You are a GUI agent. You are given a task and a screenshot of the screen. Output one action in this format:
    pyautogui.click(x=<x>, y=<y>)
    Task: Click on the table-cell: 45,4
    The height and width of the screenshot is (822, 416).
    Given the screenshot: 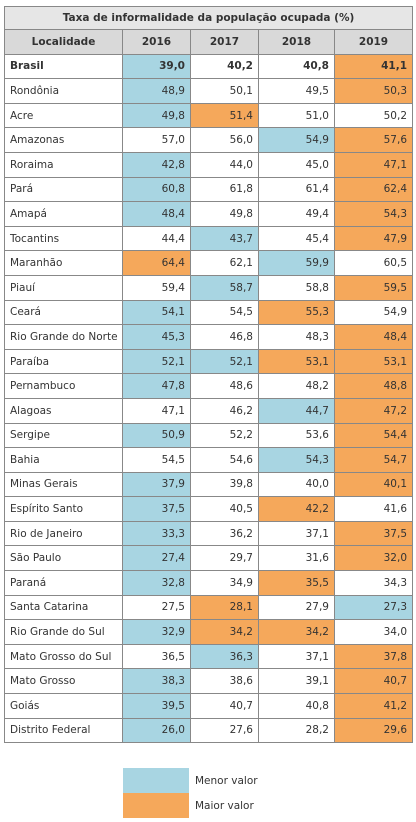 What is the action you would take?
    pyautogui.click(x=296, y=238)
    